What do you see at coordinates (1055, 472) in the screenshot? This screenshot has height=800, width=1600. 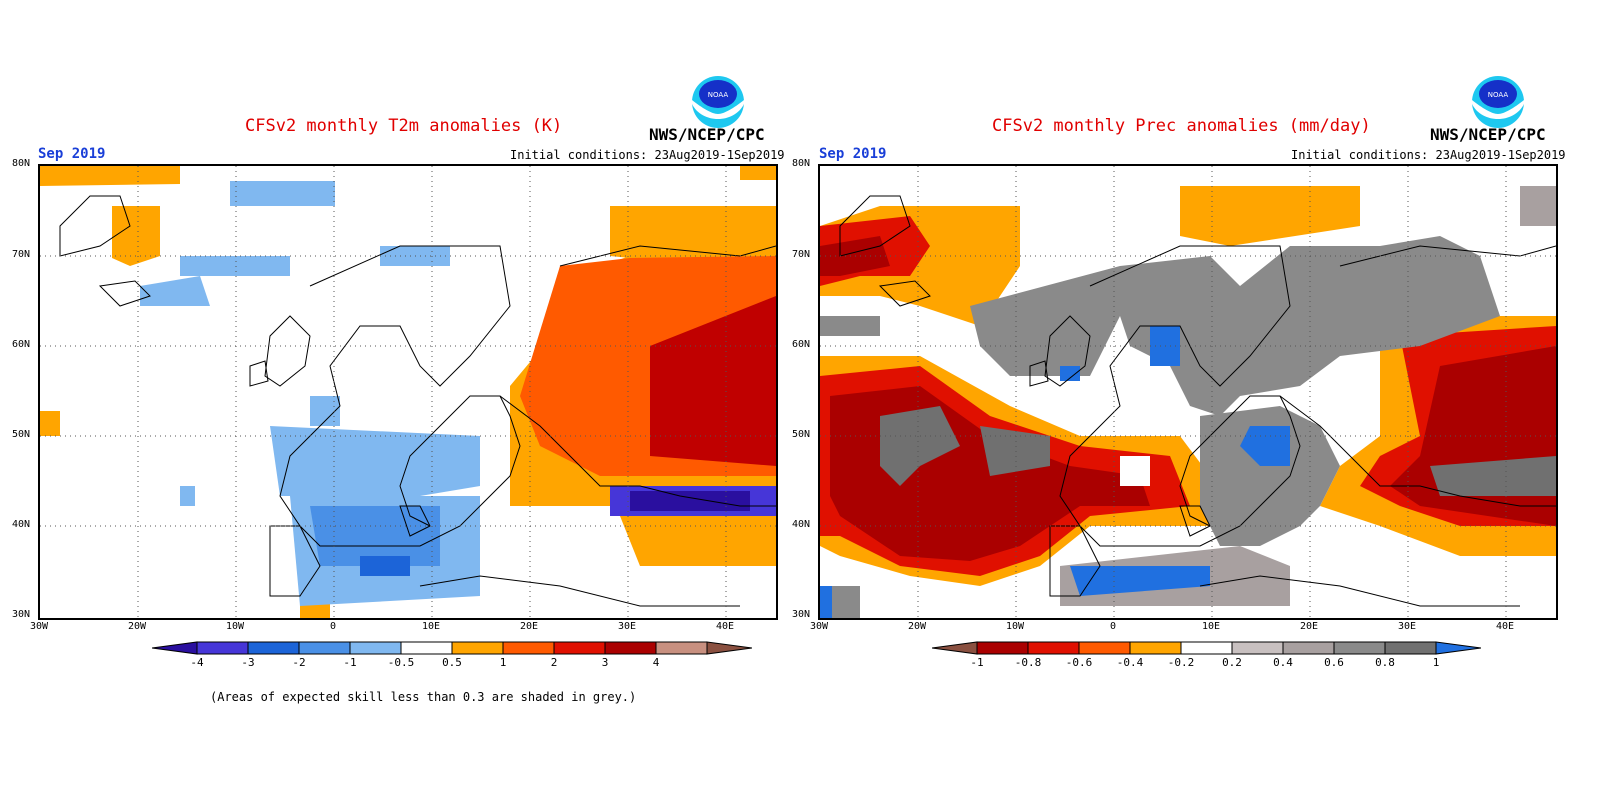 I see `wet-anomaly-regions` at bounding box center [1055, 472].